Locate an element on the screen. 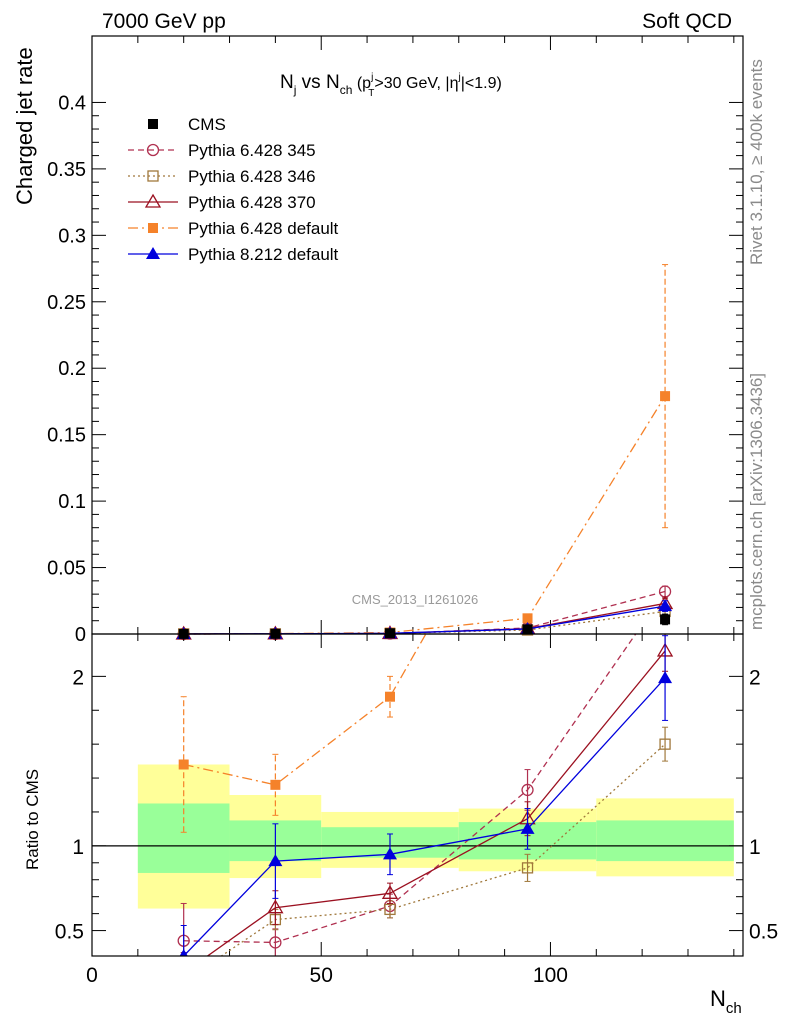 This screenshot has height=1024, width=786. legend-item-p8def: Pythia 8.212 default is located at coordinates (233, 254).